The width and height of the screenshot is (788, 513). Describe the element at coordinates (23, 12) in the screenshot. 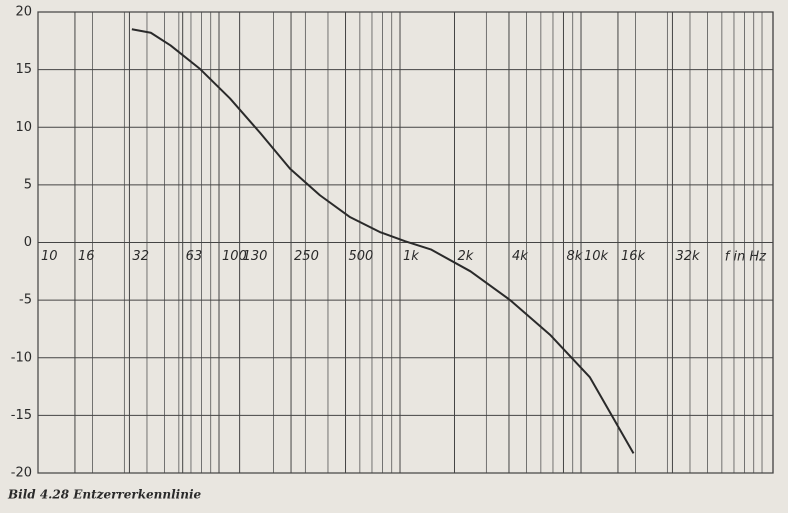

I see `y-tick-label: 20` at that location.